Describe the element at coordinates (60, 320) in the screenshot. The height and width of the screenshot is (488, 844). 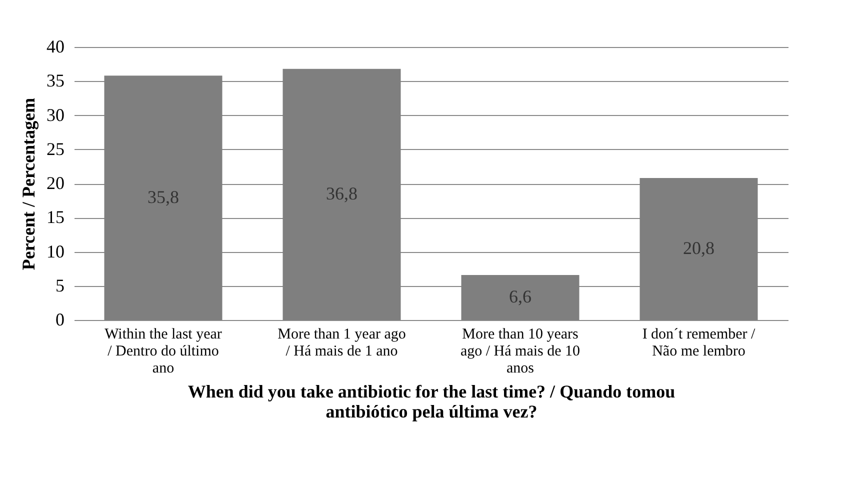
I see `y-tick-label: 0` at that location.